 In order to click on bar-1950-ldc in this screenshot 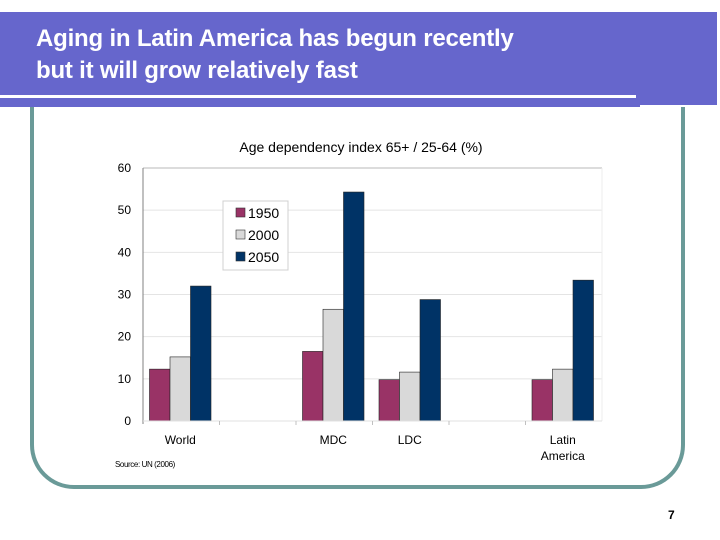, I will do `click(389, 400)`.